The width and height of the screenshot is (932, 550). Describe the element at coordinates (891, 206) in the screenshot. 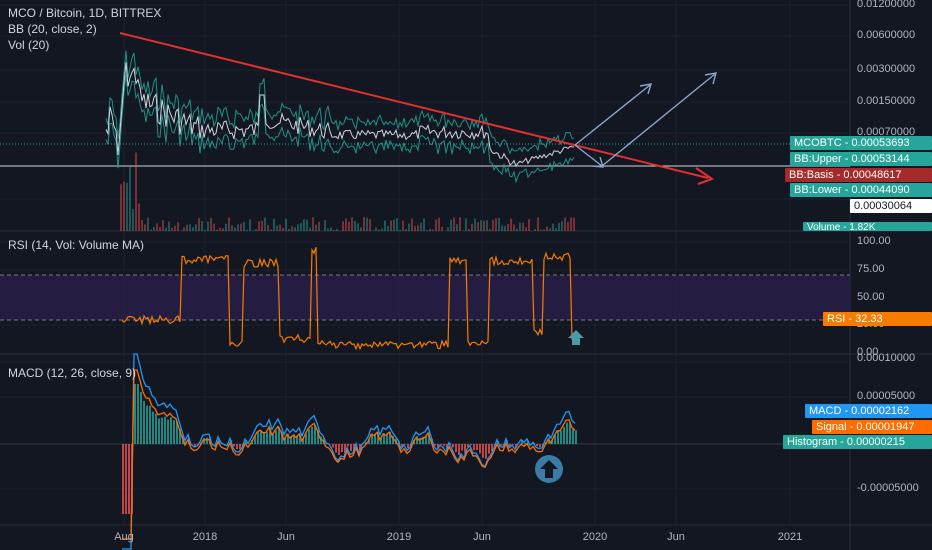

I see `tag-hline: 0.00030064` at that location.